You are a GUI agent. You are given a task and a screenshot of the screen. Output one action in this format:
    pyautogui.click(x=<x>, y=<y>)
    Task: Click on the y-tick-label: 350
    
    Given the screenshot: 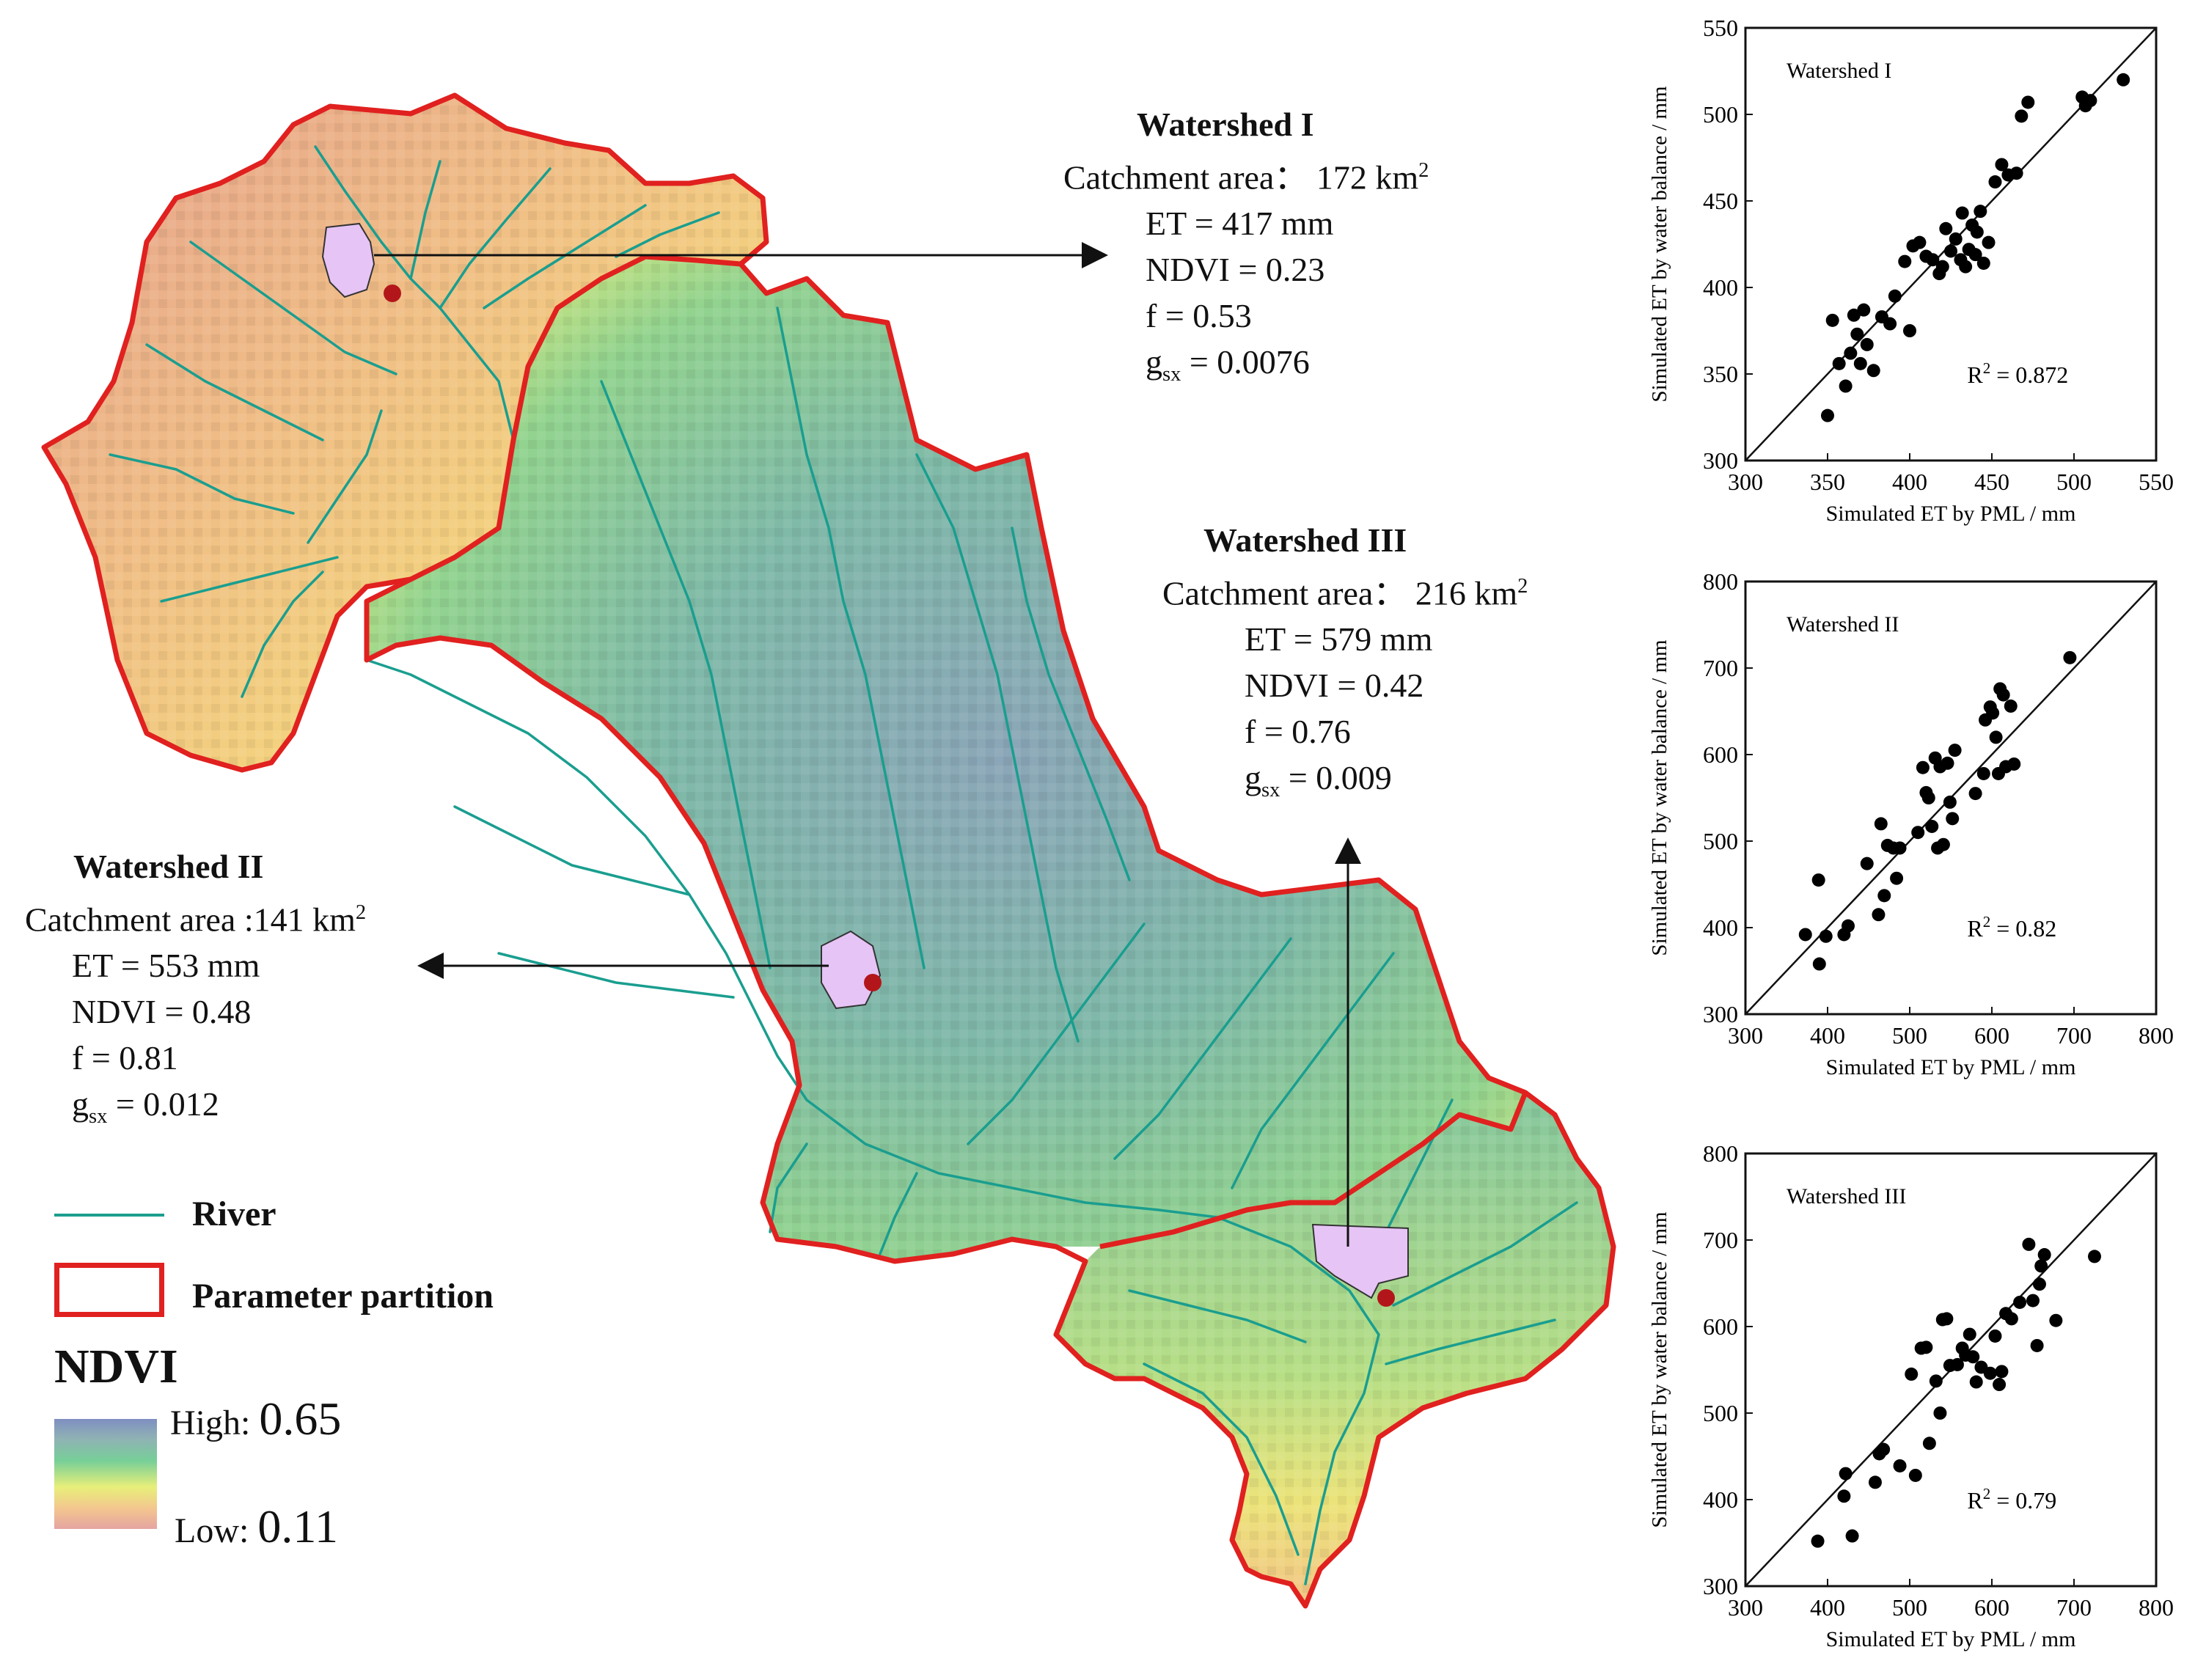 What is the action you would take?
    pyautogui.click(x=1720, y=374)
    